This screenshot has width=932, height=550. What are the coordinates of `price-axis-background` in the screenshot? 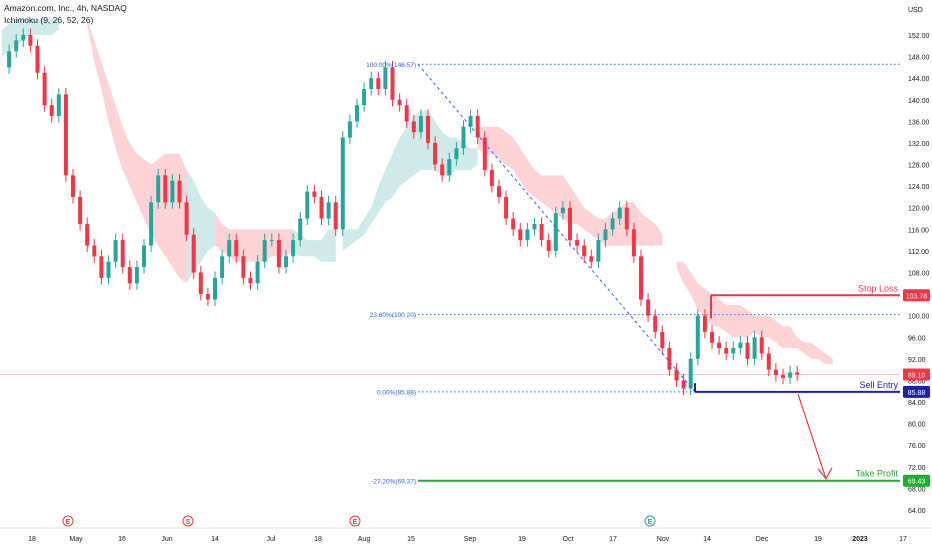 It's located at (916, 264).